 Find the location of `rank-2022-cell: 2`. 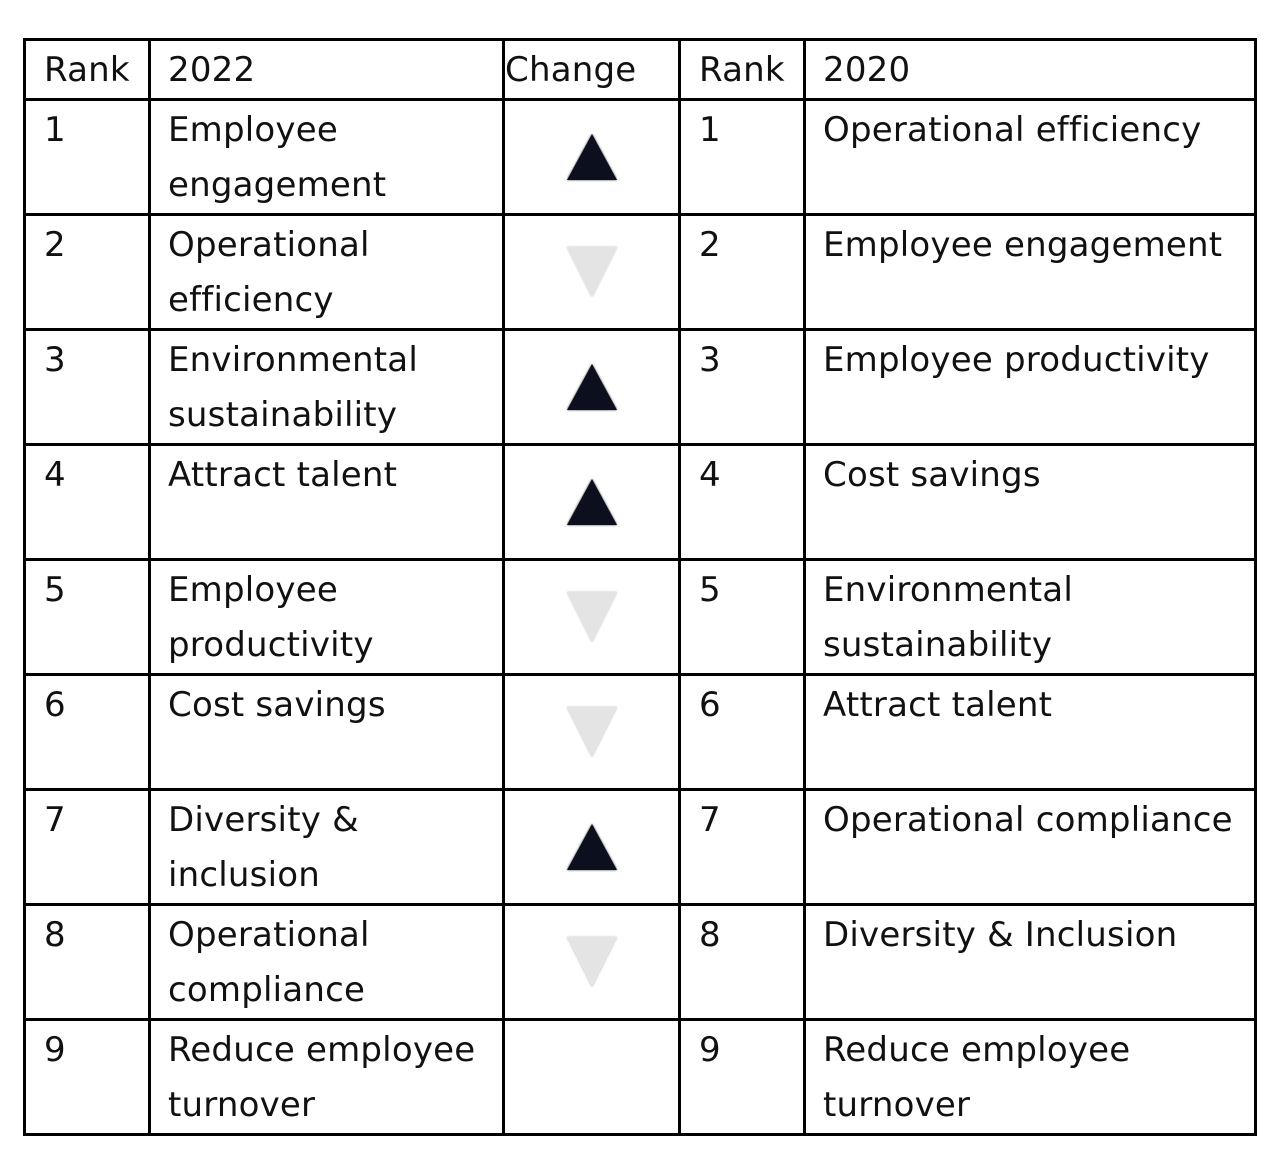

rank-2022-cell: 2 is located at coordinates (87, 272).